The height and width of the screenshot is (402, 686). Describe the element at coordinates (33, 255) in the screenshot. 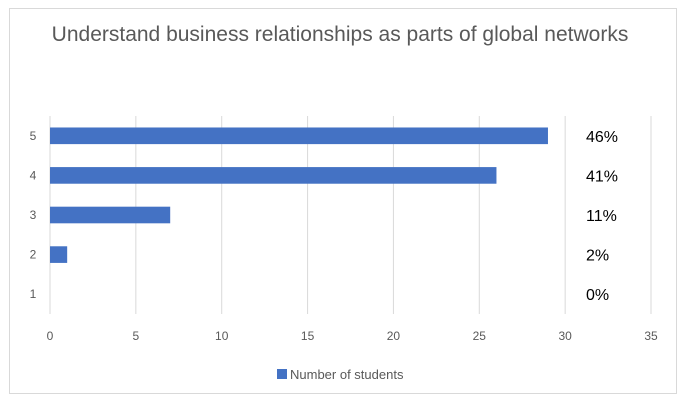

I see `y-category-label: 2` at that location.